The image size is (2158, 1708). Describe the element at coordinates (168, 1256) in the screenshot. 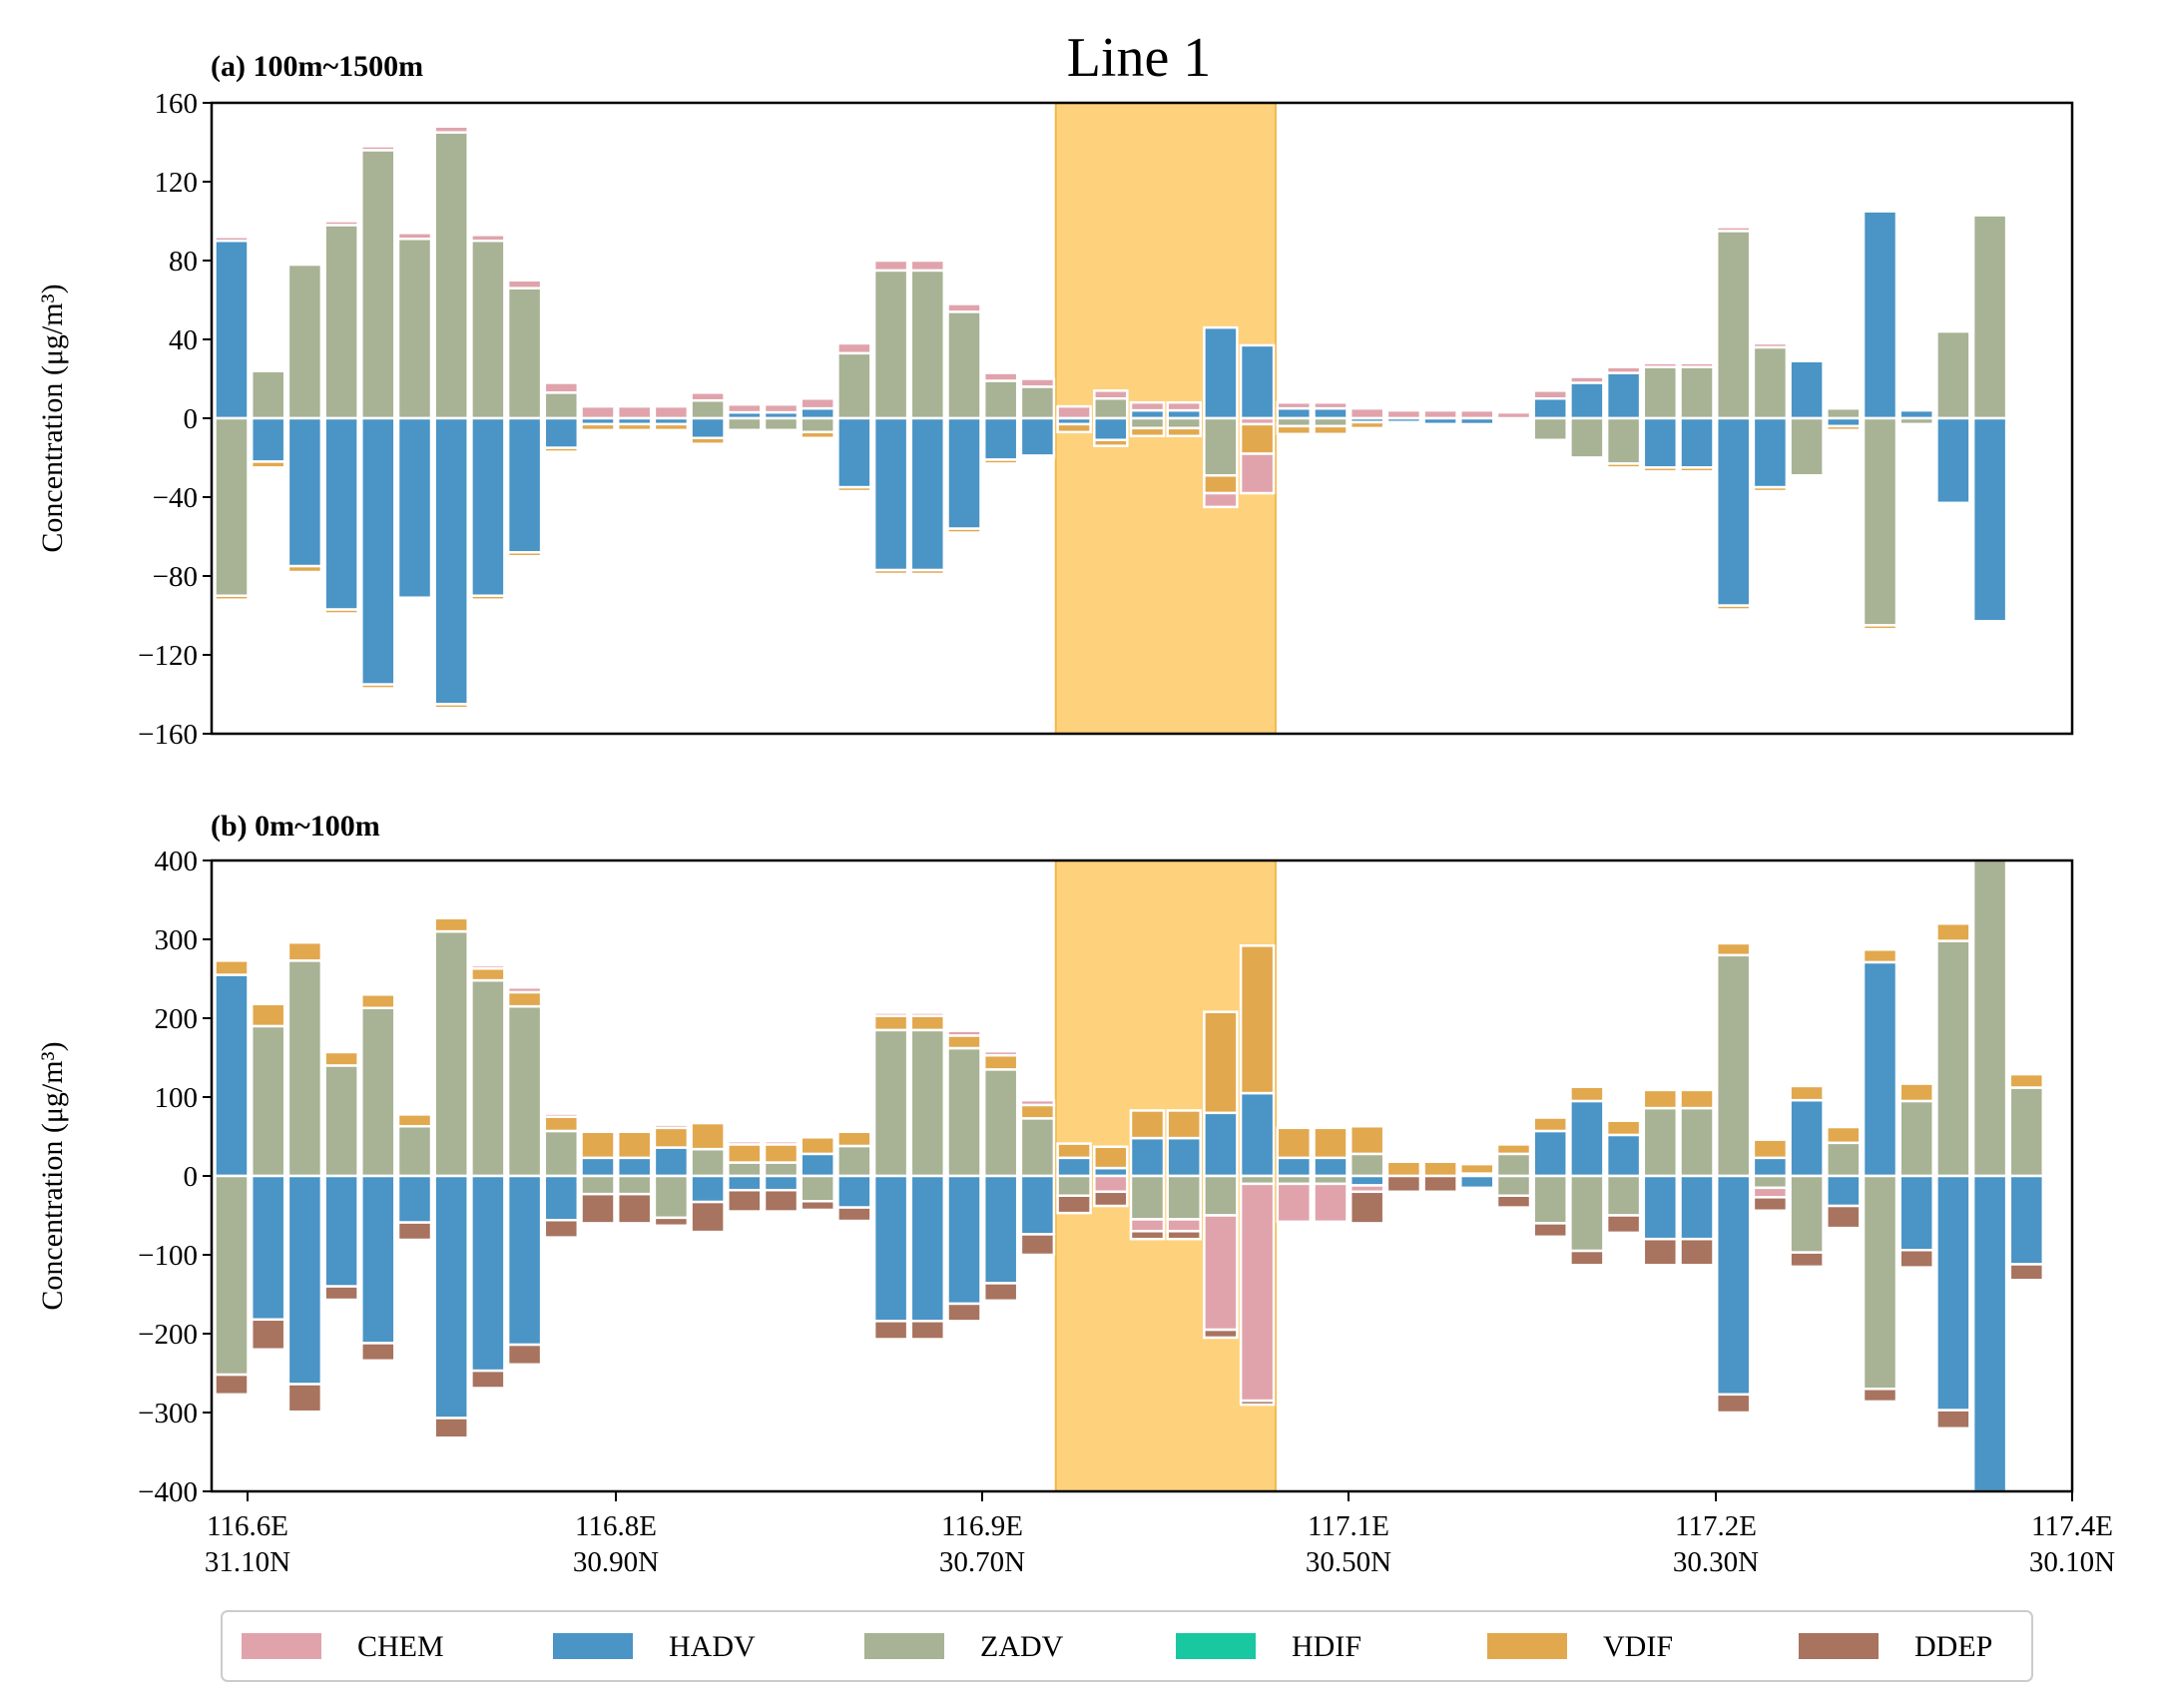

I see `y-tick-label: −100` at that location.